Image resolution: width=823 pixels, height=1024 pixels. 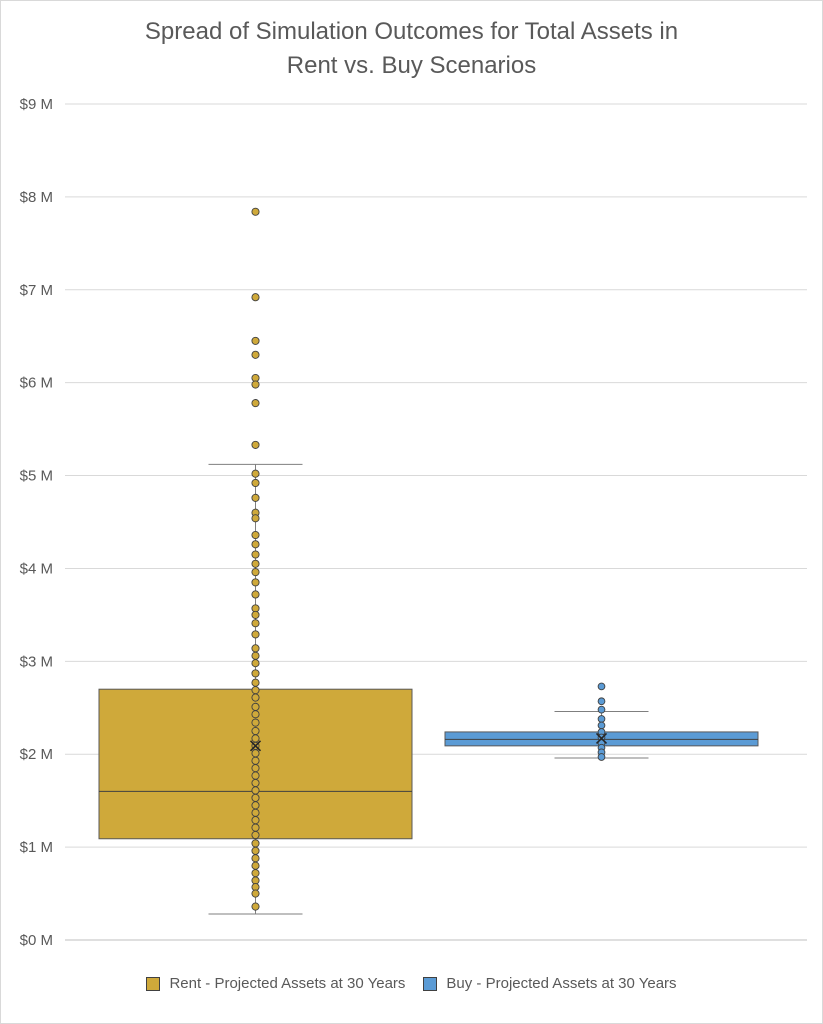 What do you see at coordinates (36, 847) in the screenshot?
I see `y-tick-label: $1 M` at bounding box center [36, 847].